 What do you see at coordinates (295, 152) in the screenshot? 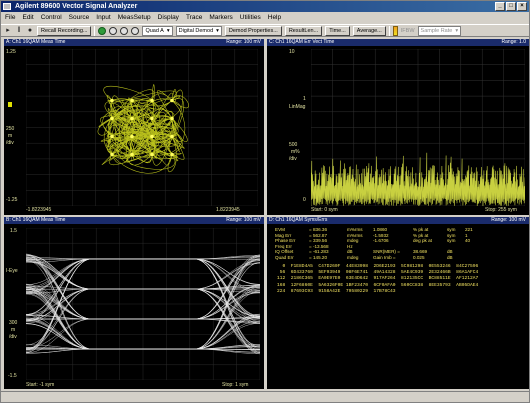
I see `trace-c-ymid2-unit: m%` at bounding box center [295, 152].